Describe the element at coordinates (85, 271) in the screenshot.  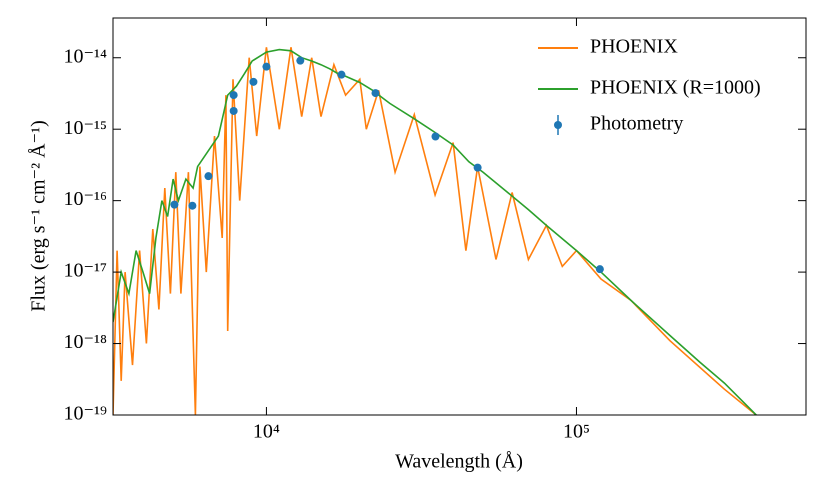
I see `y-tick-label: 10⁻¹⁷` at that location.